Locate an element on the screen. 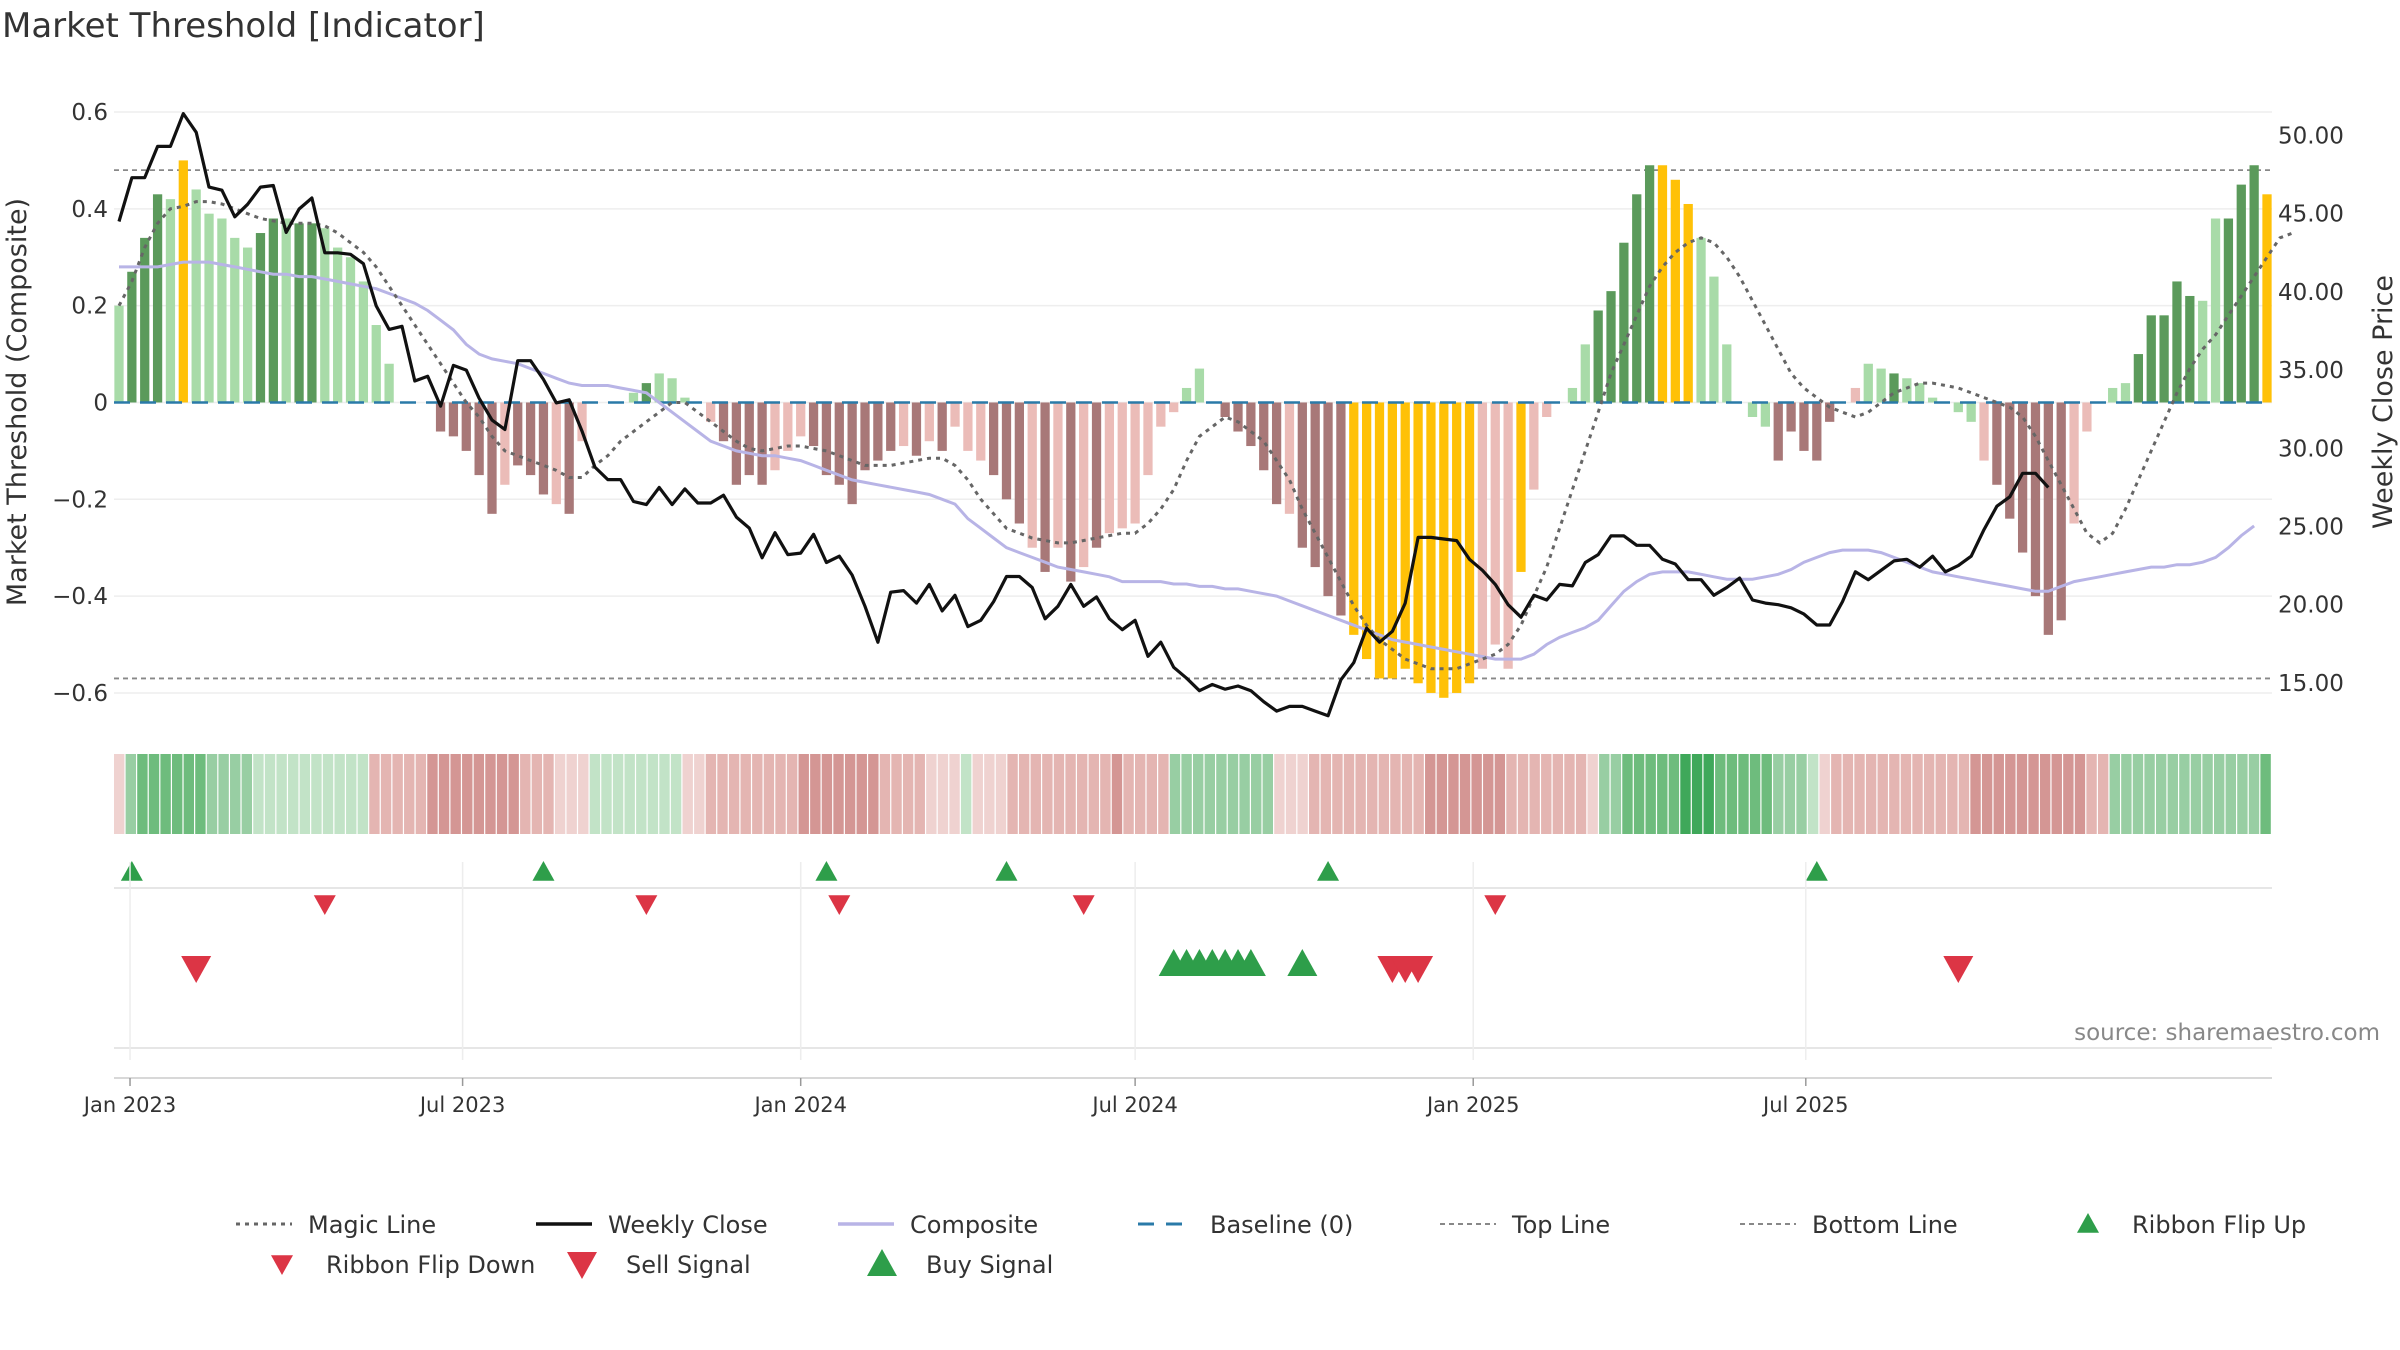 This screenshot has height=1350, width=2400. sell-signal-marker is located at coordinates (1418, 969).